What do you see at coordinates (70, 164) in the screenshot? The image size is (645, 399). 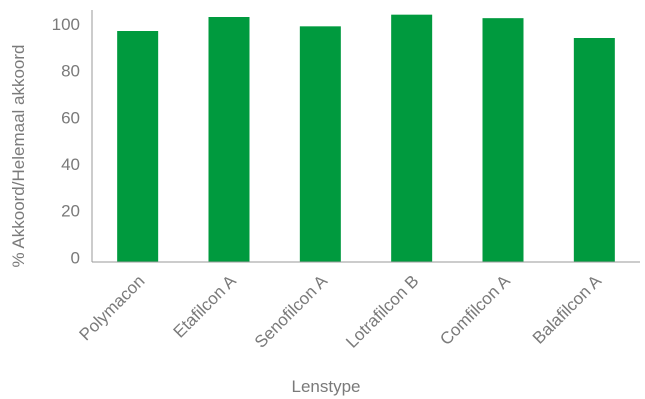 I see `y-tick-label: 40` at bounding box center [70, 164].